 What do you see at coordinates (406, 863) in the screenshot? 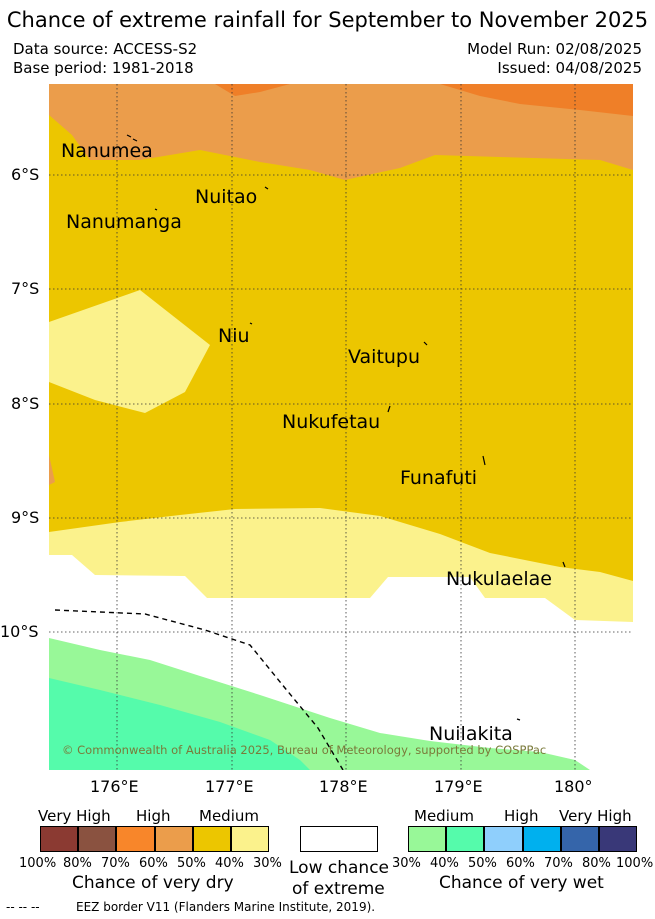
I see `legend-wet-pct-30: 30%` at bounding box center [406, 863].